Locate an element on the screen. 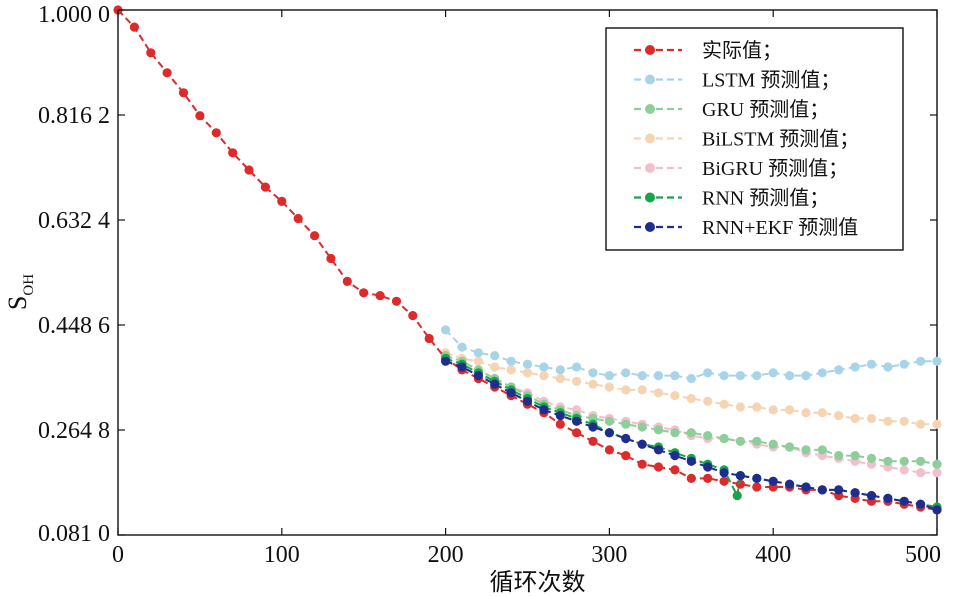 The image size is (957, 596). legend-label: RNN 预测值； is located at coordinates (765, 198).